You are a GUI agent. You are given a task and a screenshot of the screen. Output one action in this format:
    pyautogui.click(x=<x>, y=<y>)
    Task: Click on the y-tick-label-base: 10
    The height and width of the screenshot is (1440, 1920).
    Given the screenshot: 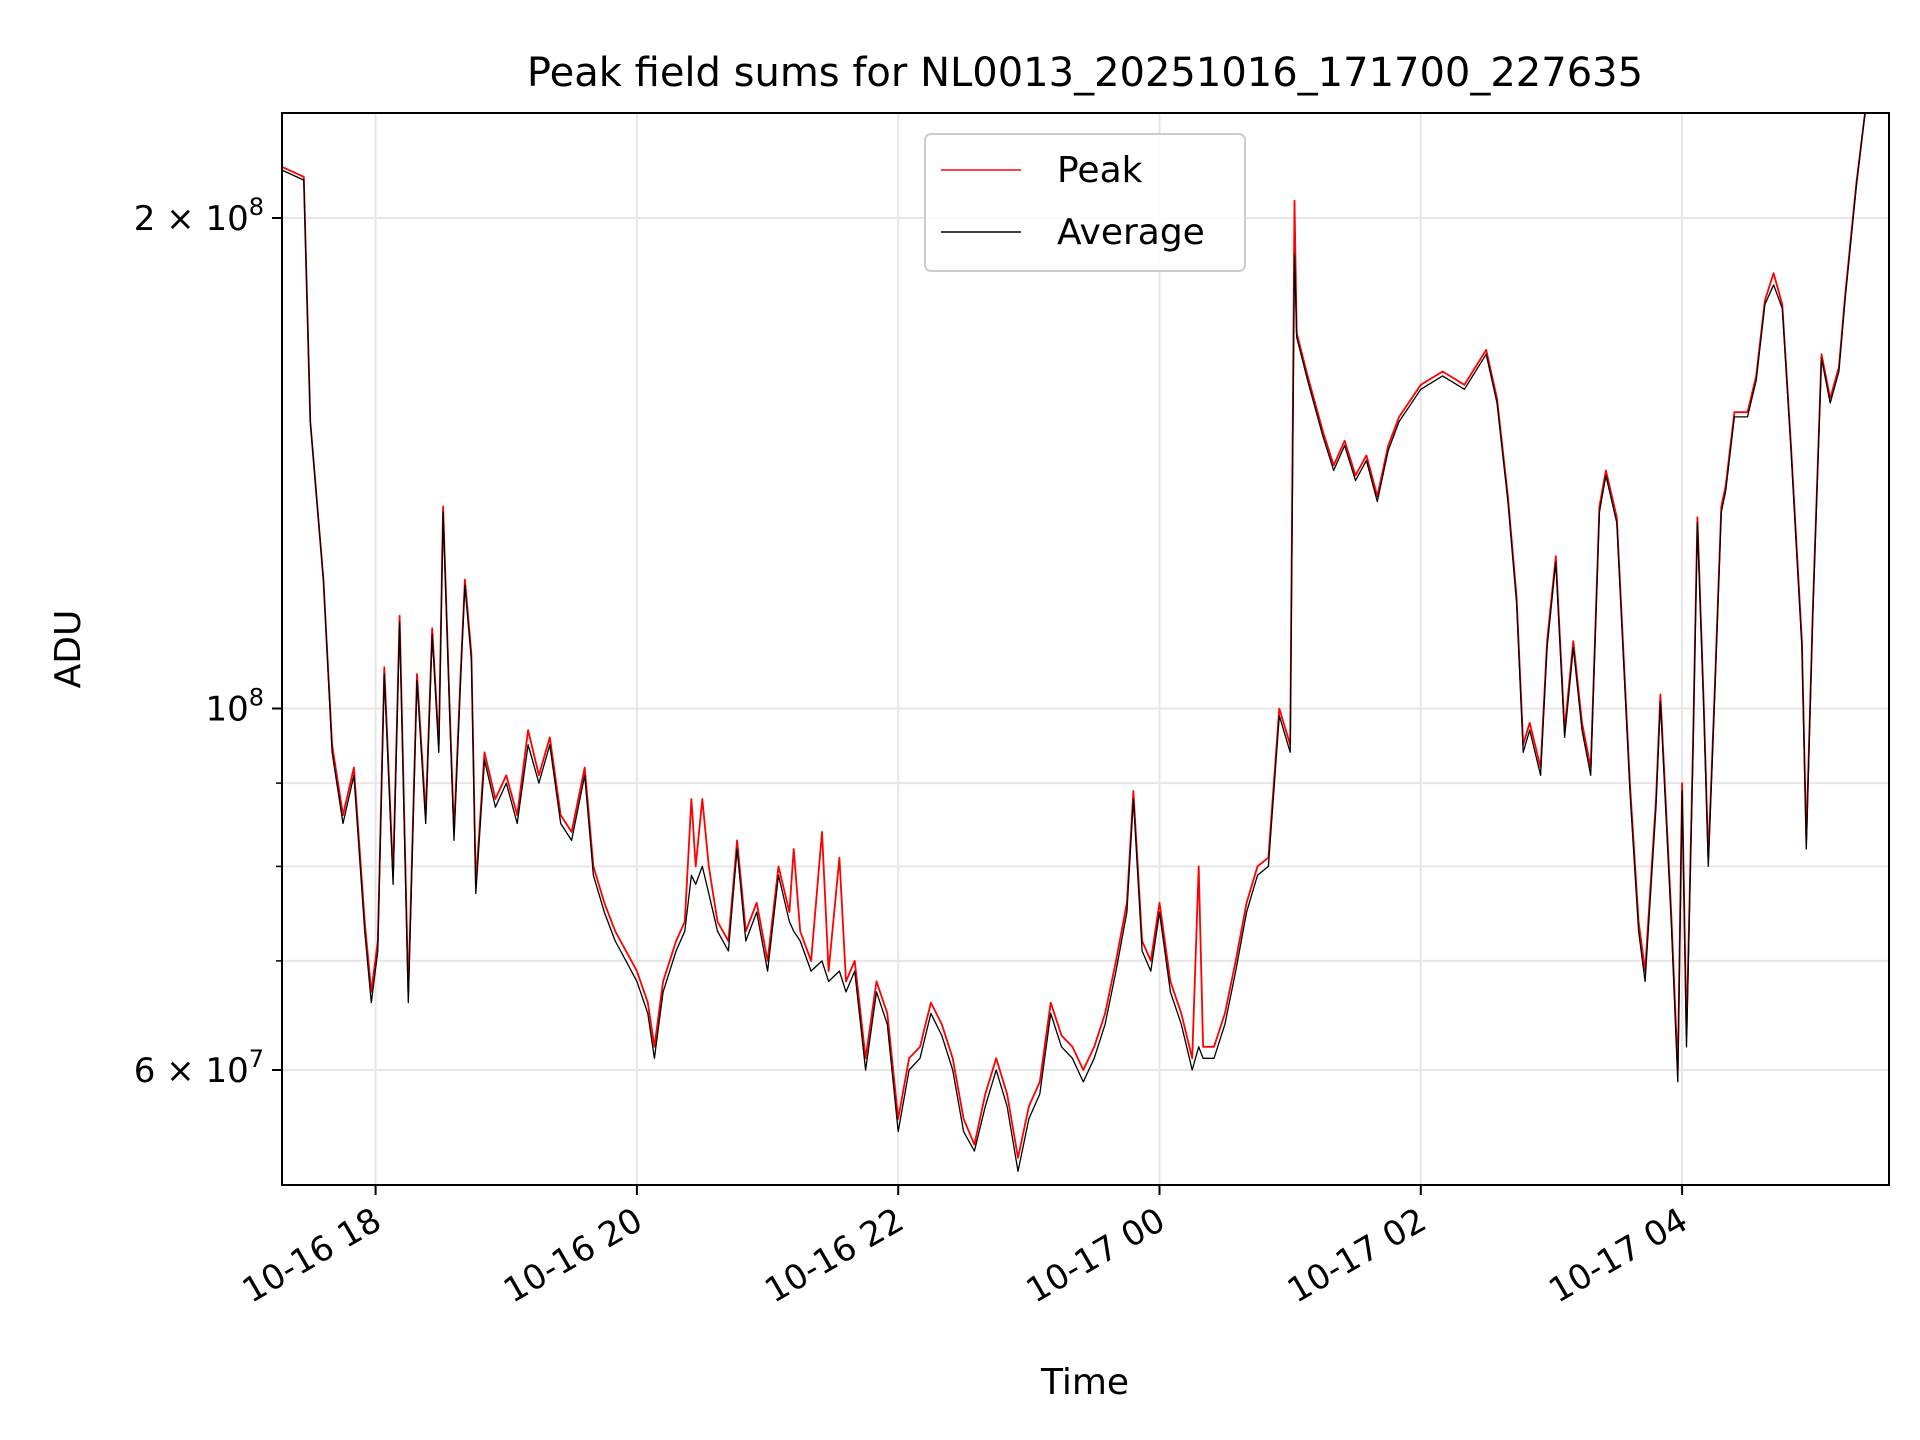 What is the action you would take?
    pyautogui.click(x=226, y=710)
    